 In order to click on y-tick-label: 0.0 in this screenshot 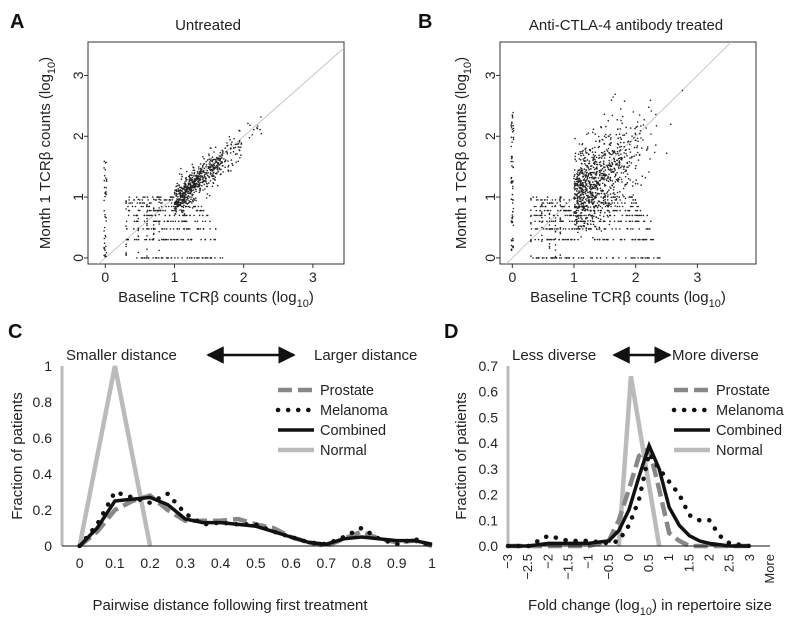, I will do `click(489, 546)`.